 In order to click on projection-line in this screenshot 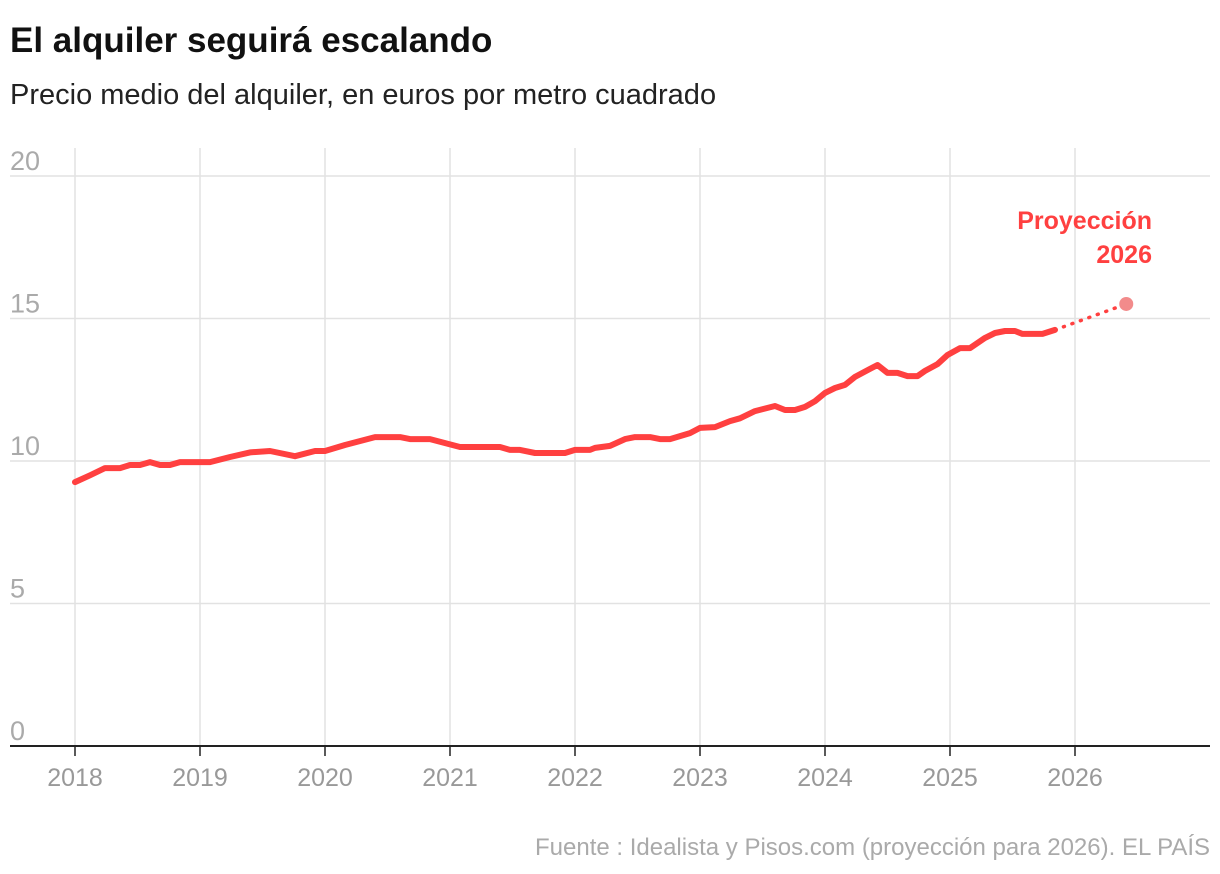, I will do `click(1091, 317)`.